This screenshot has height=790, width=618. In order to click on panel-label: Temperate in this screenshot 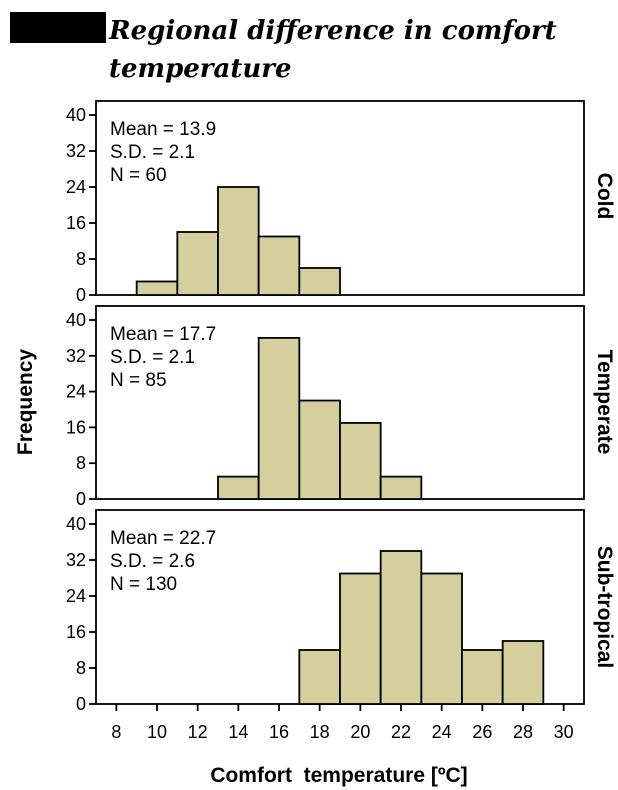, I will do `click(604, 402)`.